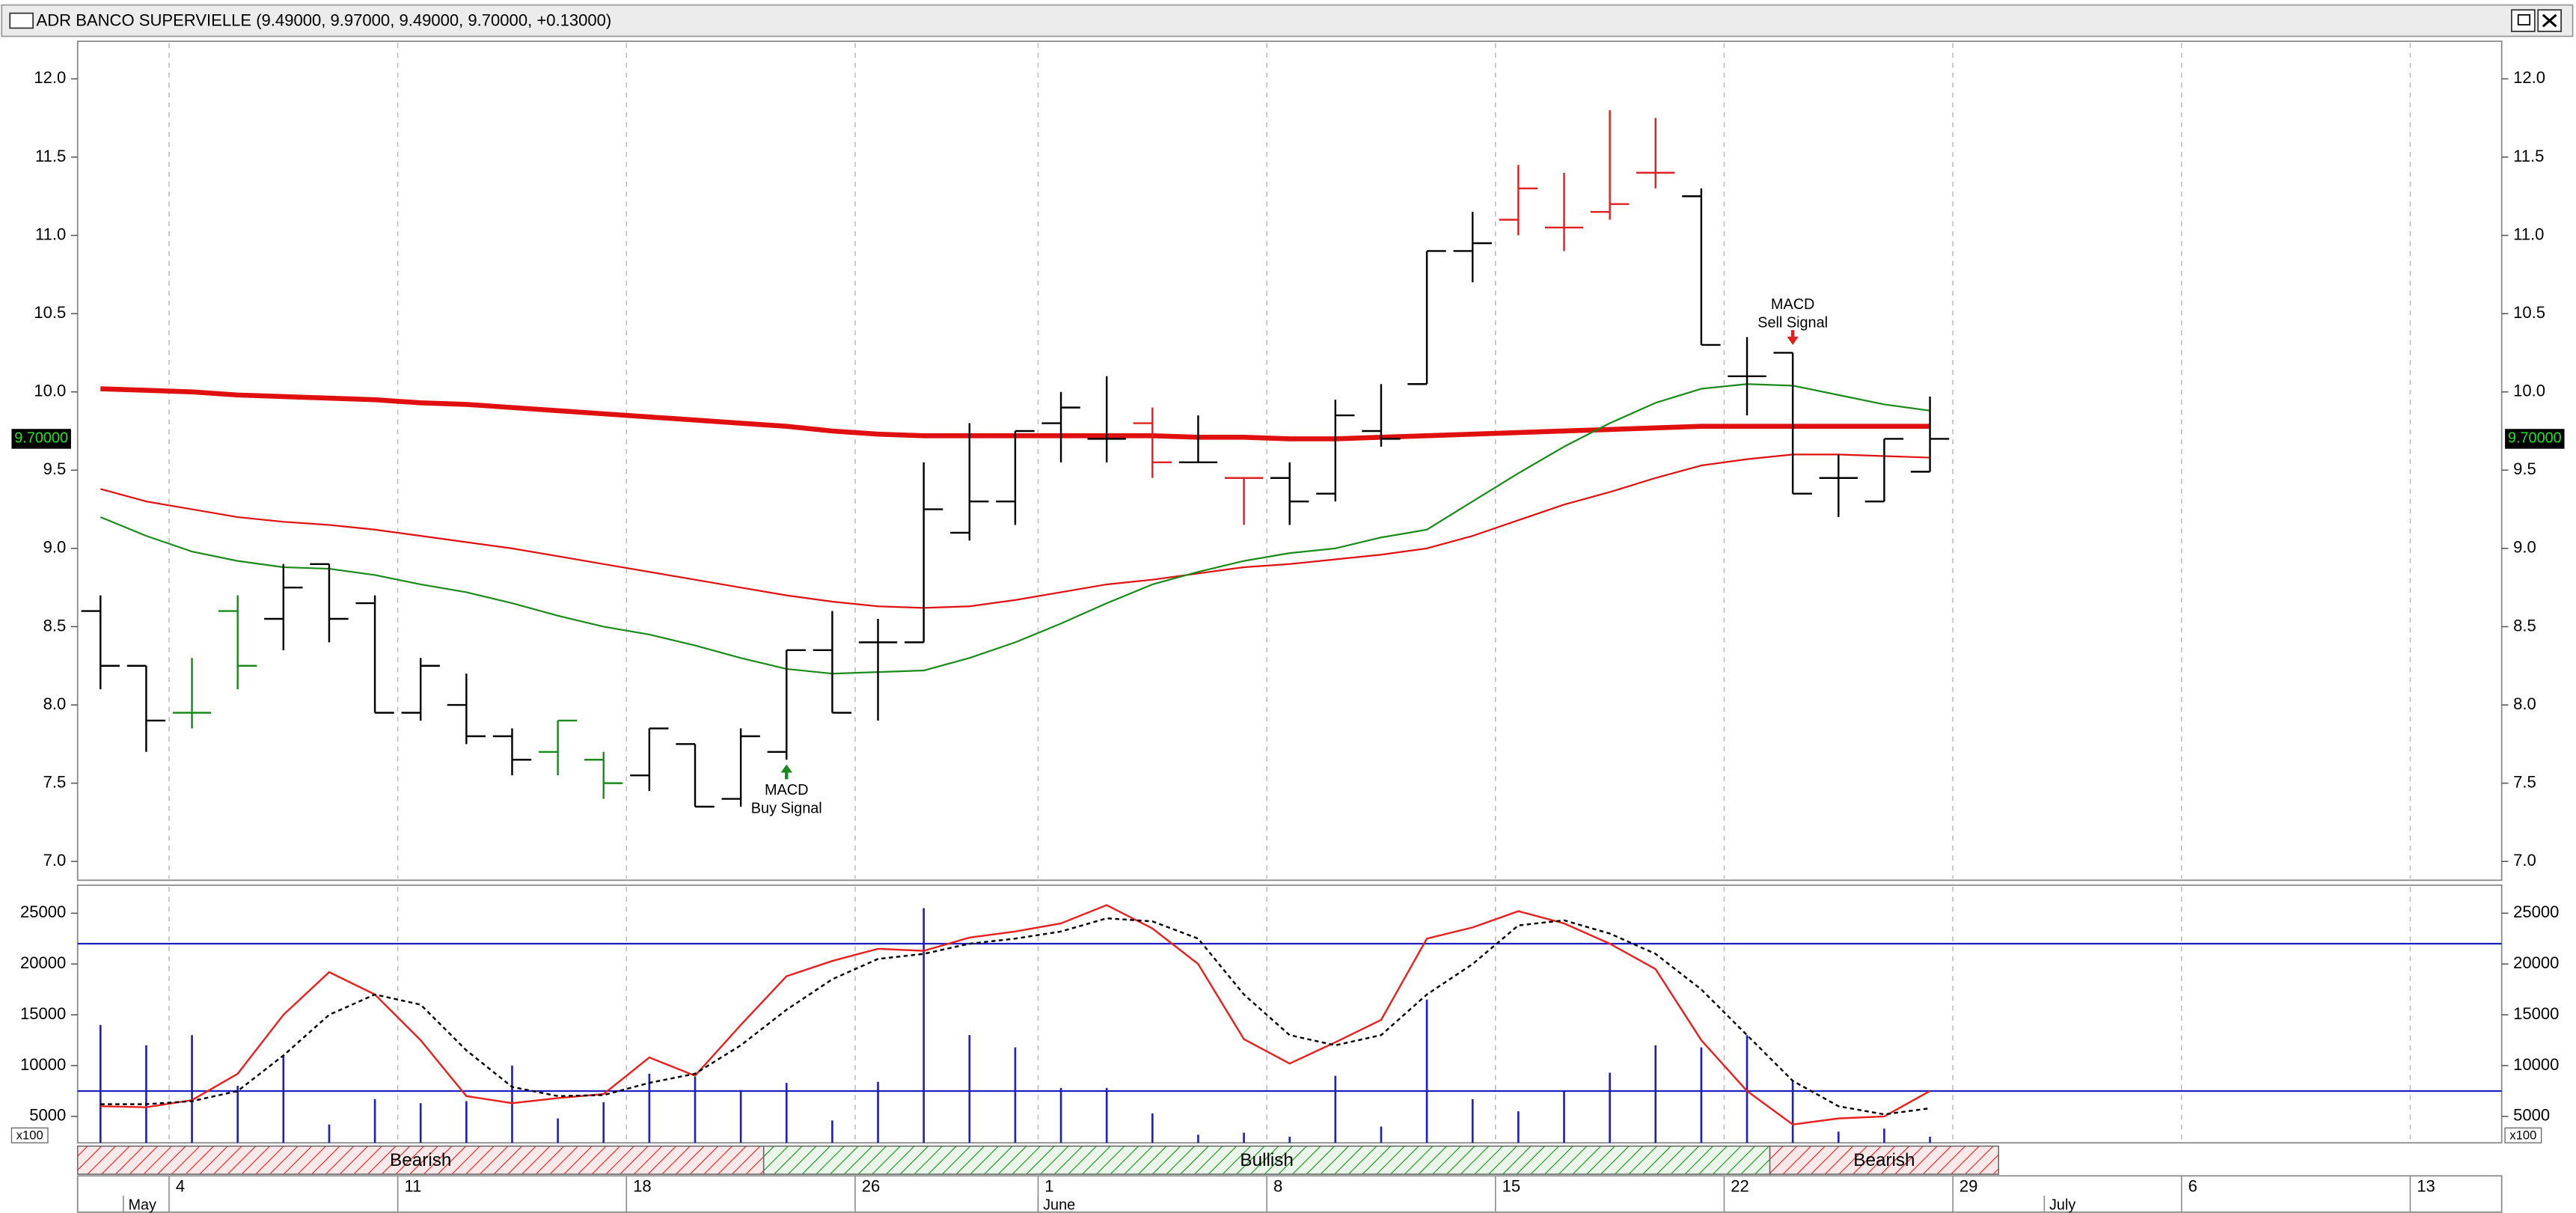 This screenshot has width=2576, height=1213. What do you see at coordinates (2062, 1205) in the screenshot?
I see `month-label: July` at bounding box center [2062, 1205].